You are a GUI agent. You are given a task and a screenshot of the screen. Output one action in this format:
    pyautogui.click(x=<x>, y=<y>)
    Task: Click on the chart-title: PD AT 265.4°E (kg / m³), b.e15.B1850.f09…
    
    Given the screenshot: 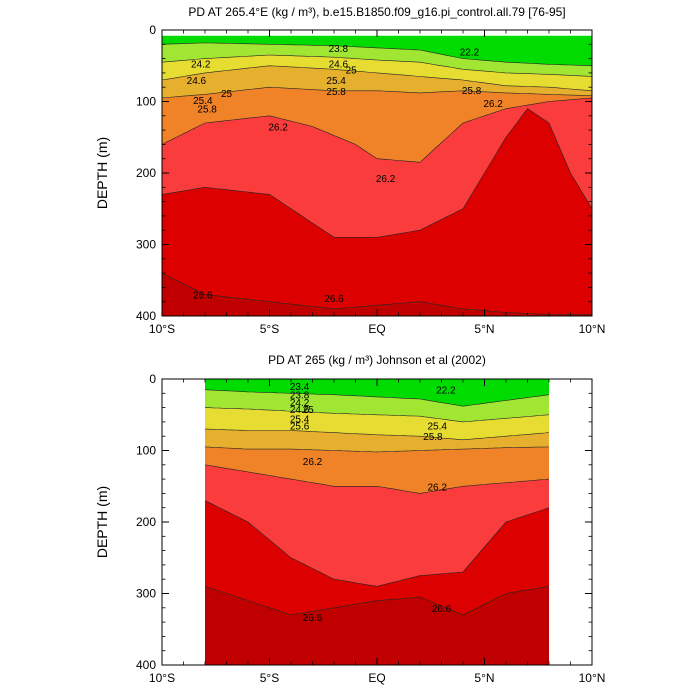 What is the action you would take?
    pyautogui.click(x=376, y=12)
    